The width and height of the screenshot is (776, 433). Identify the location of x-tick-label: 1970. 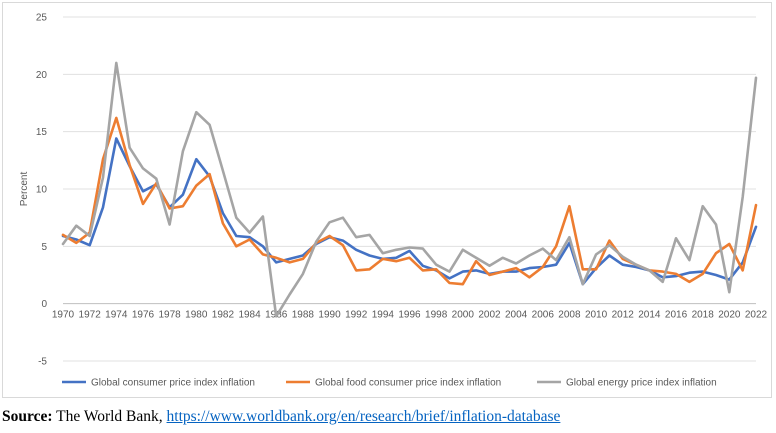
(63, 315).